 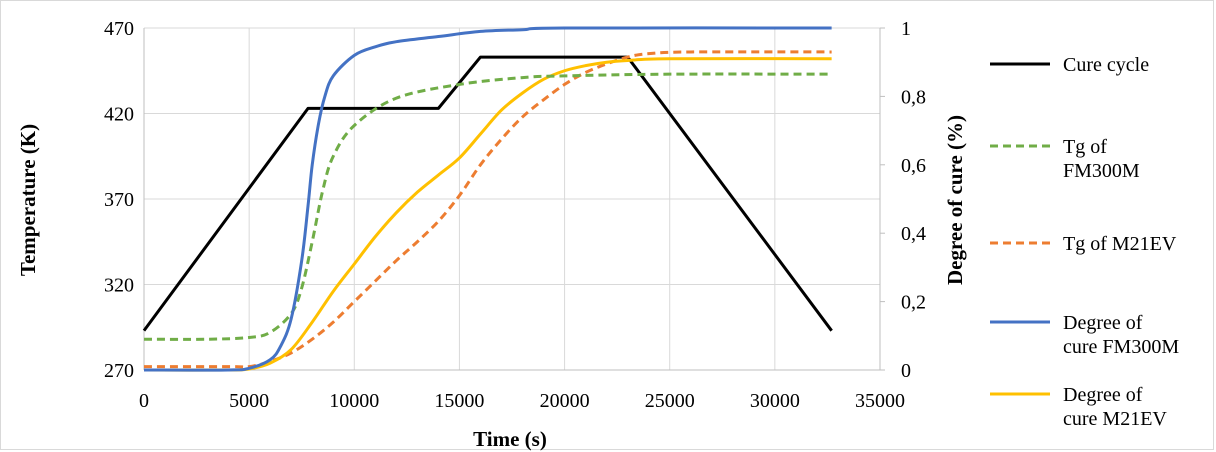 I want to click on y-right-tick-label: 1, so click(x=906, y=29).